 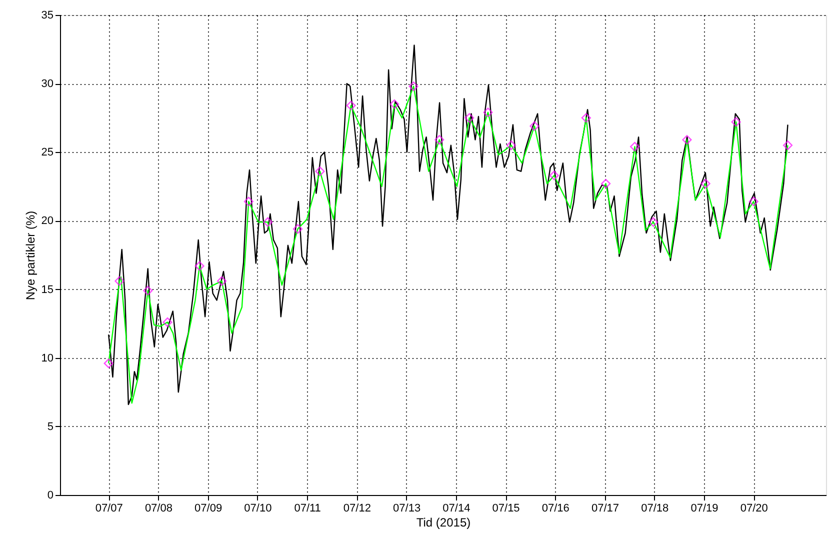 I want to click on x-tick-label: 07/10, so click(x=258, y=508).